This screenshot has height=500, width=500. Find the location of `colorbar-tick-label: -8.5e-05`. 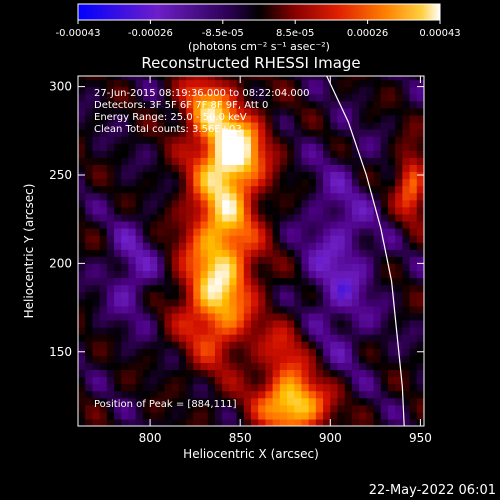

colorbar-tick-label: -8.5e-05 is located at coordinates (223, 33).